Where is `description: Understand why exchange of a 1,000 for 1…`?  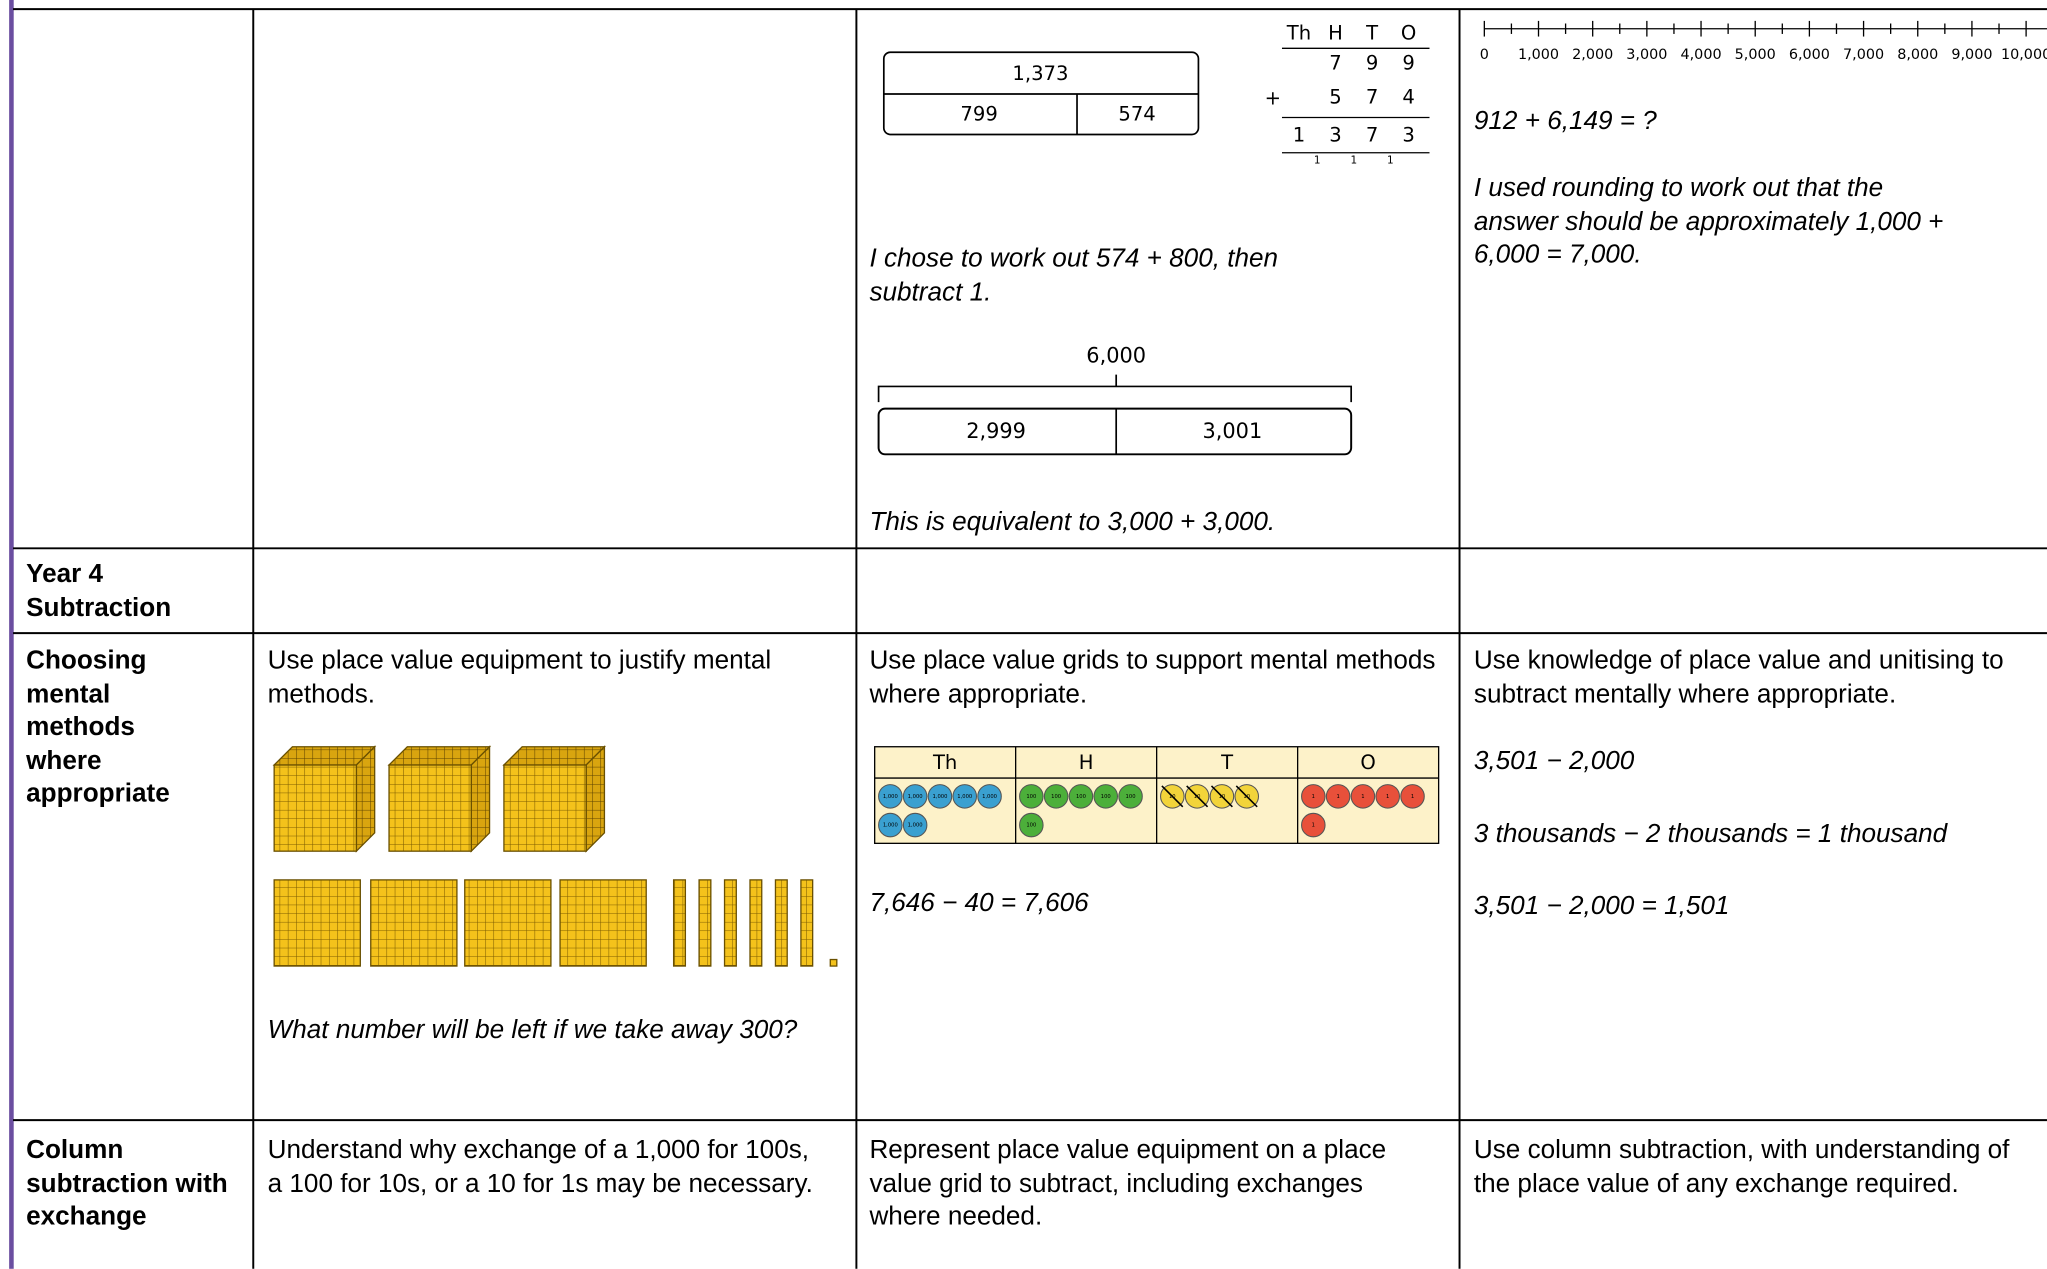 description: Understand why exchange of a 1,000 for 1… is located at coordinates (540, 1166).